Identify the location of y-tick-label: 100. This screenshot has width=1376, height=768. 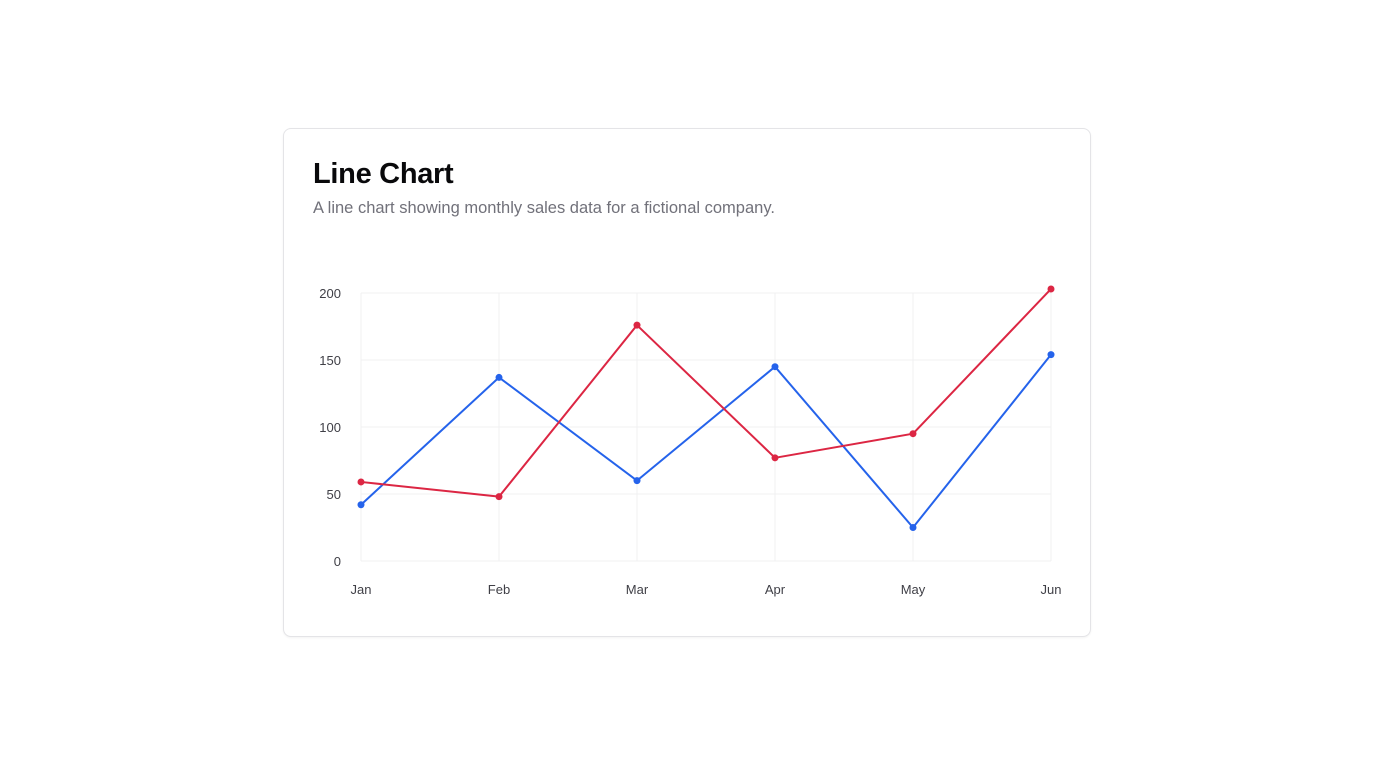
(330, 427).